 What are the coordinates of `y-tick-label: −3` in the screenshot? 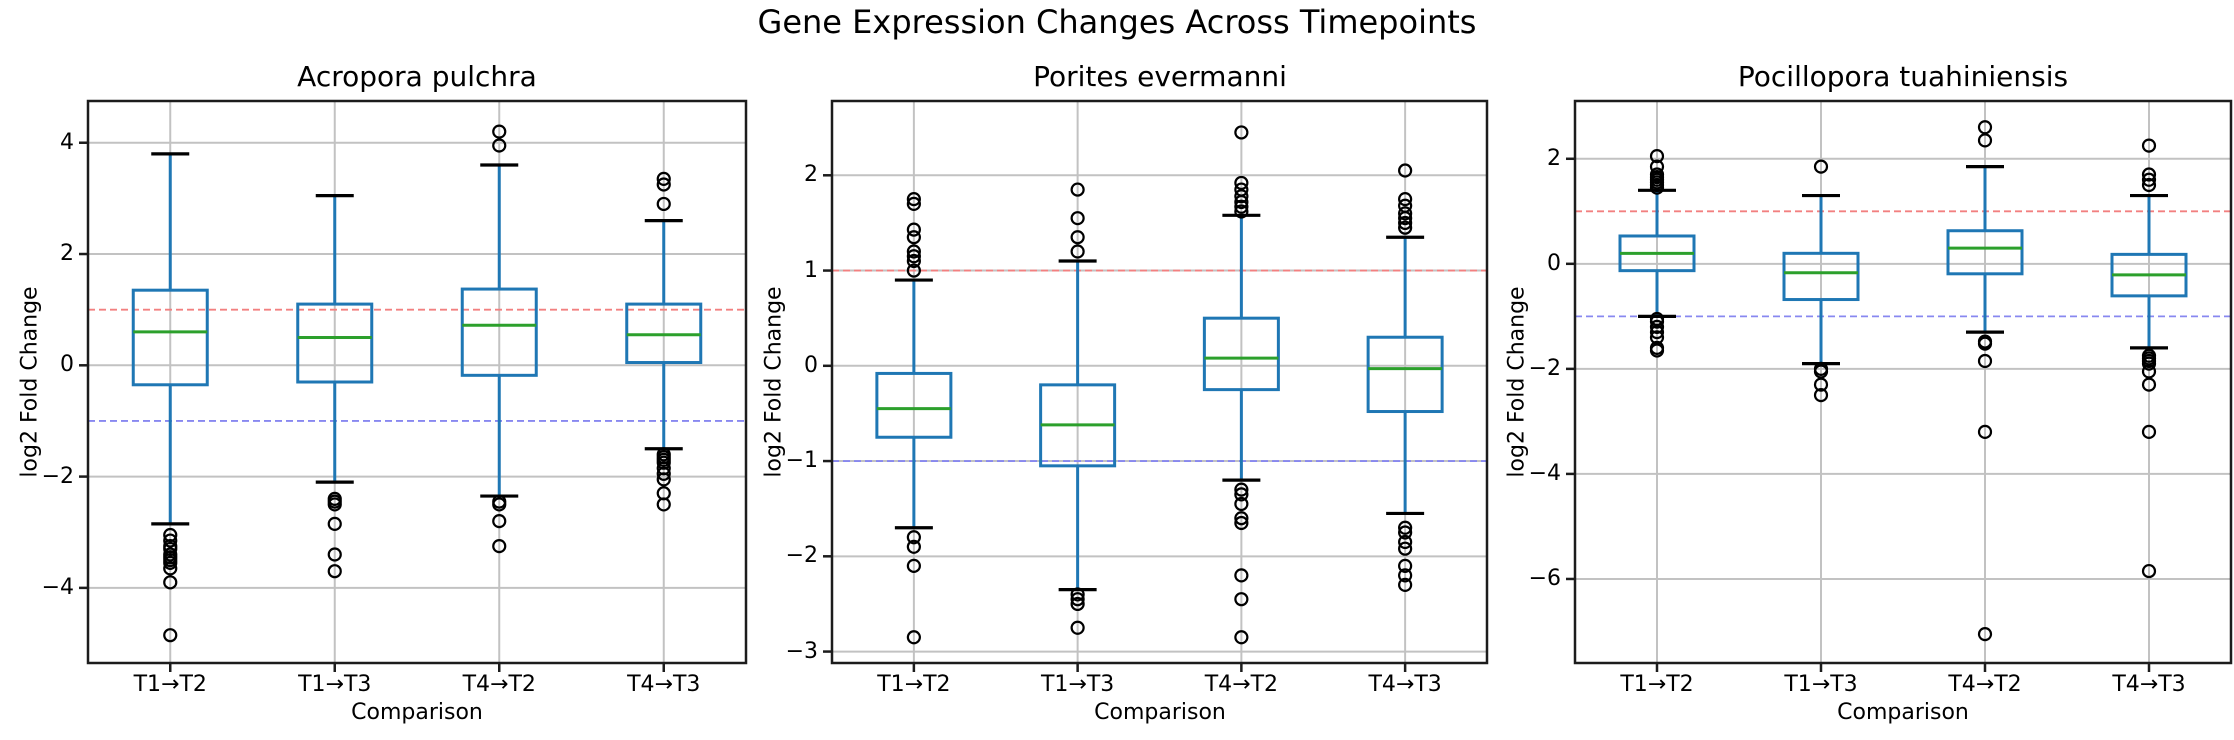 It's located at (801, 651).